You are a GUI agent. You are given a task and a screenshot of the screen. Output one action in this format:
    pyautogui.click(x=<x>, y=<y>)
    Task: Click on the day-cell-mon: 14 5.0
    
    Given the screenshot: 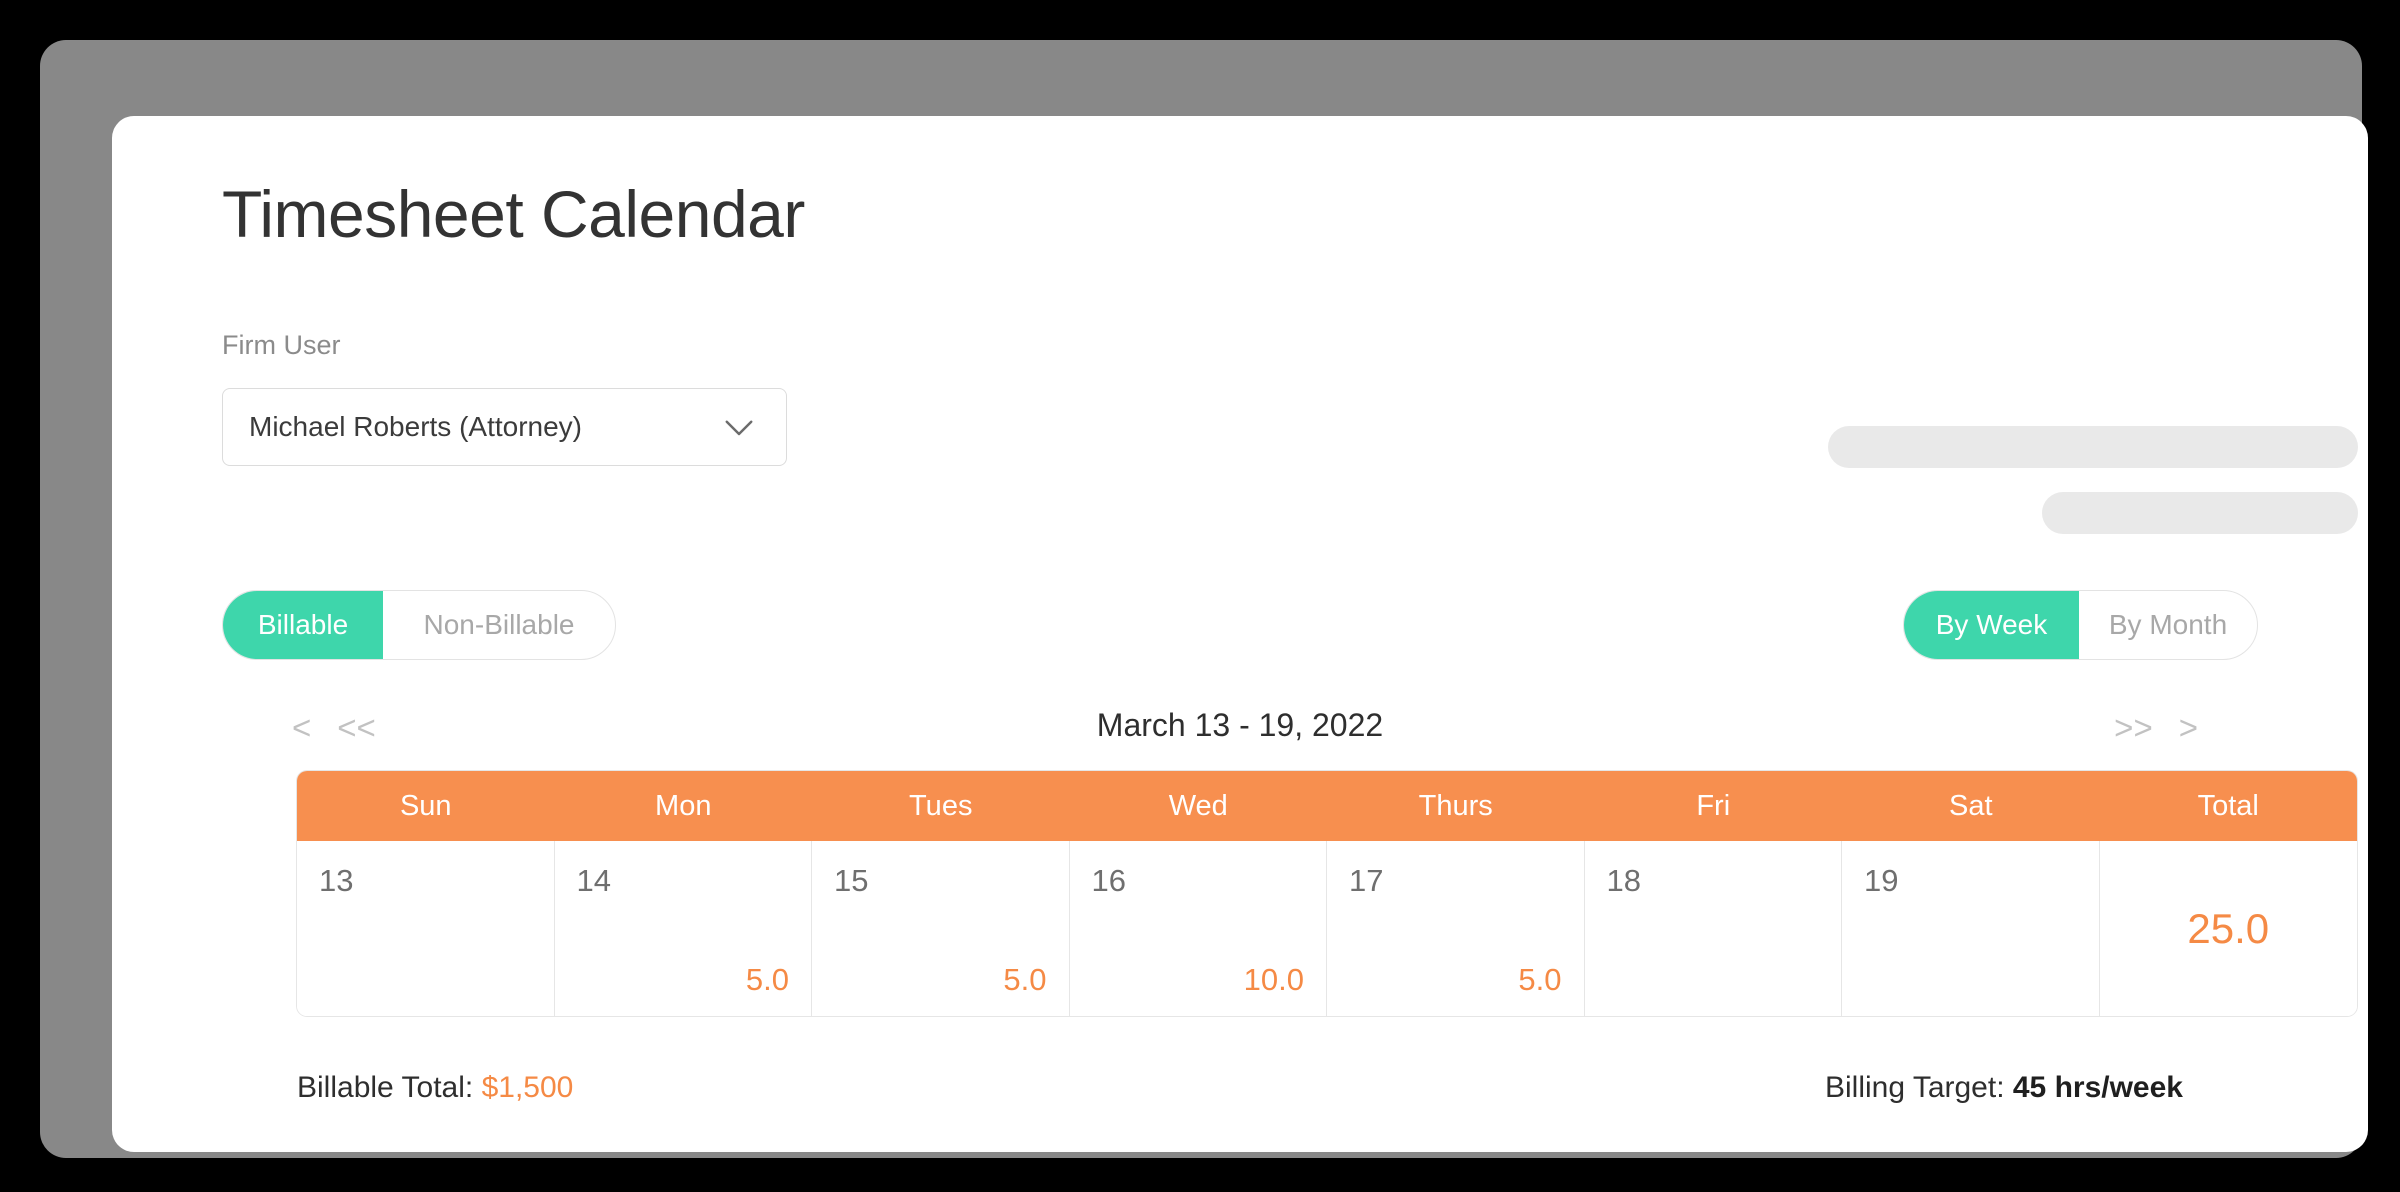 What is the action you would take?
    pyautogui.click(x=683, y=928)
    